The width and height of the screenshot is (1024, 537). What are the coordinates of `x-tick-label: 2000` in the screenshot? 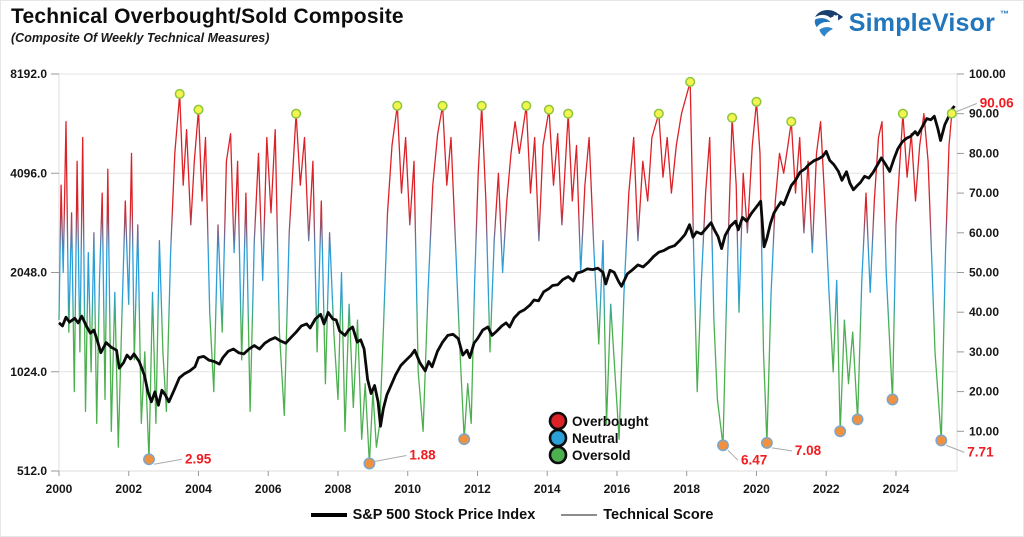 It's located at (59, 489).